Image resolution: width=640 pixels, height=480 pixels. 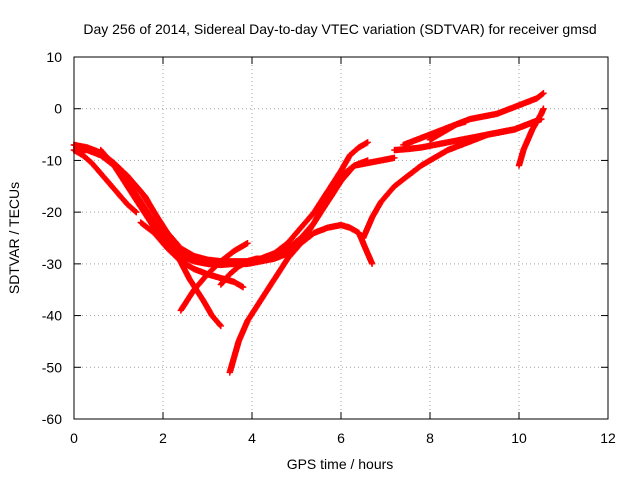 What do you see at coordinates (52, 419) in the screenshot?
I see `y-tick-label: -60` at bounding box center [52, 419].